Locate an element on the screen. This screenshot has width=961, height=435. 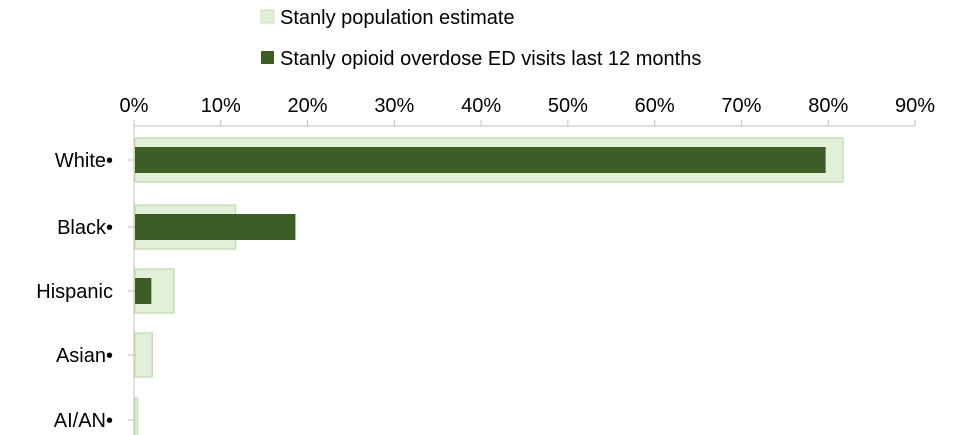
x-tick-label: 80% is located at coordinates (828, 106).